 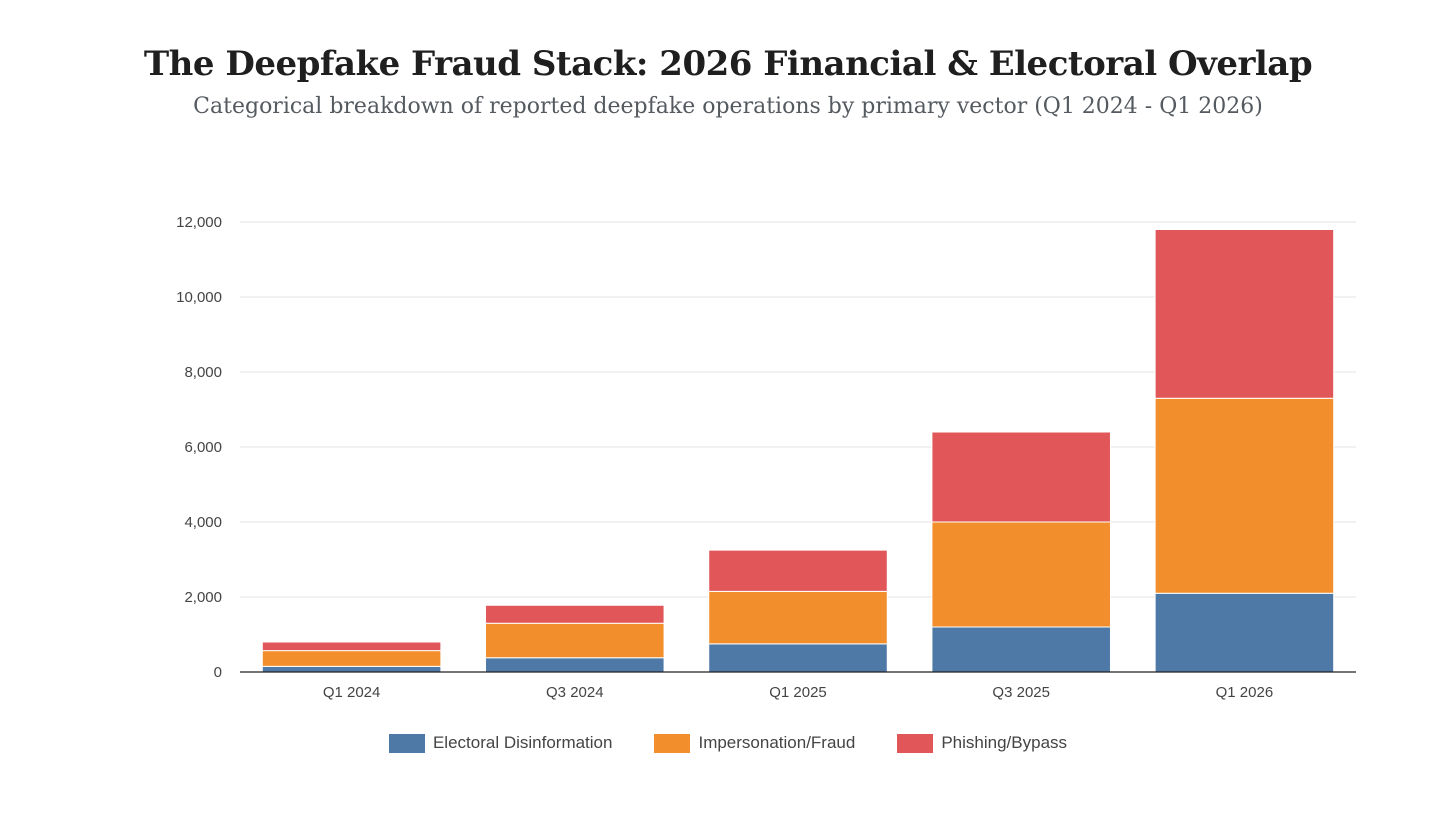 I want to click on legend-label-impersonation: Impersonation/Fraud, so click(x=777, y=742).